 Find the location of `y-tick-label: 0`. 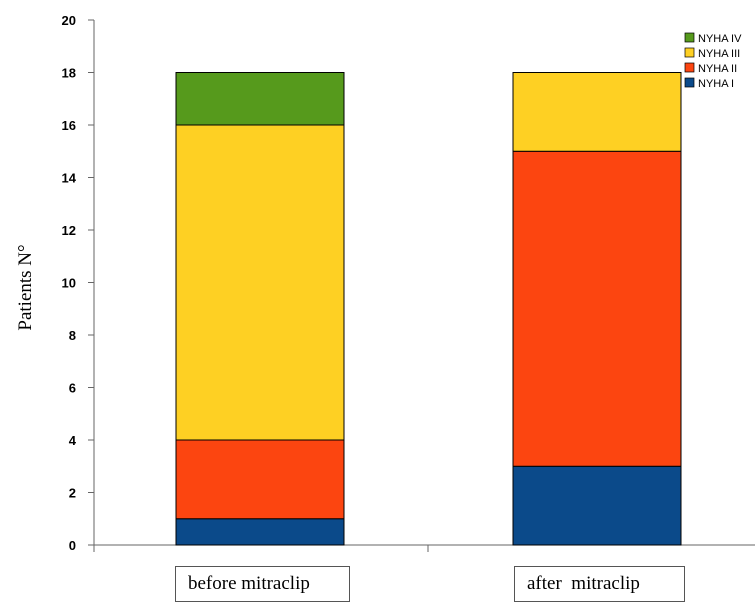

y-tick-label: 0 is located at coordinates (72, 545).